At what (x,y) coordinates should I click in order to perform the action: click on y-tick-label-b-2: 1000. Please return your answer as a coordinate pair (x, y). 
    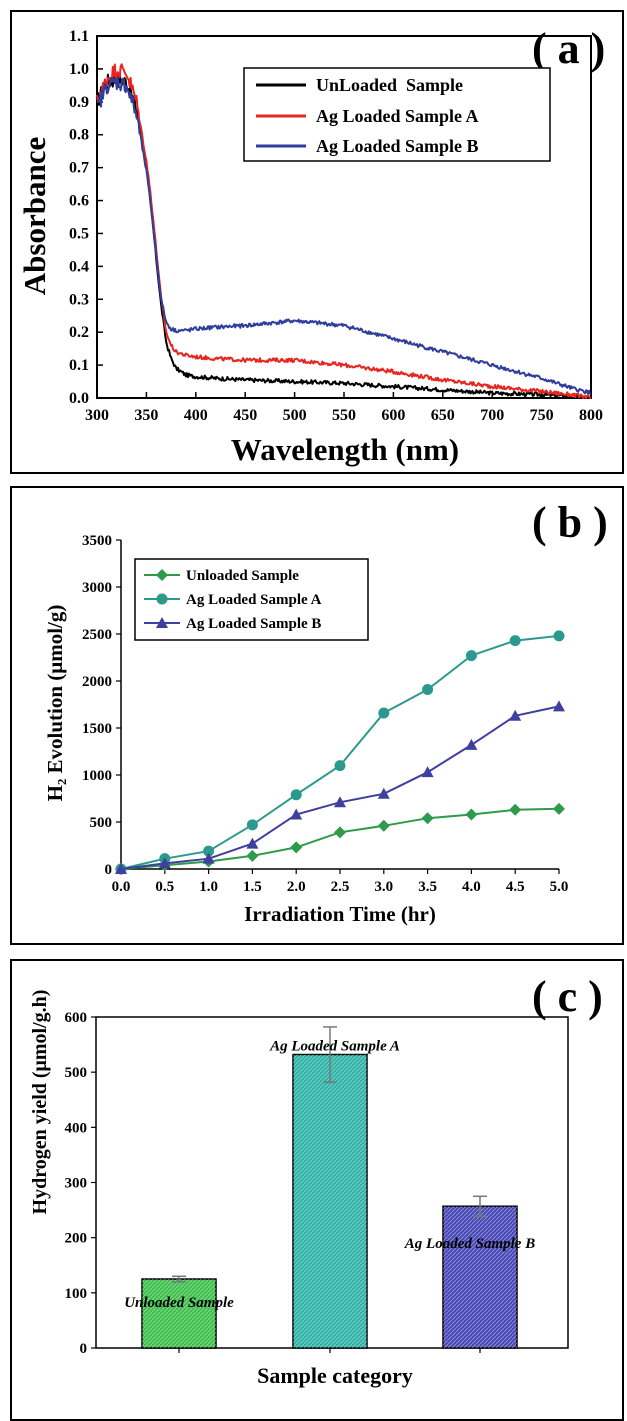
    Looking at the image, I should click on (97, 776).